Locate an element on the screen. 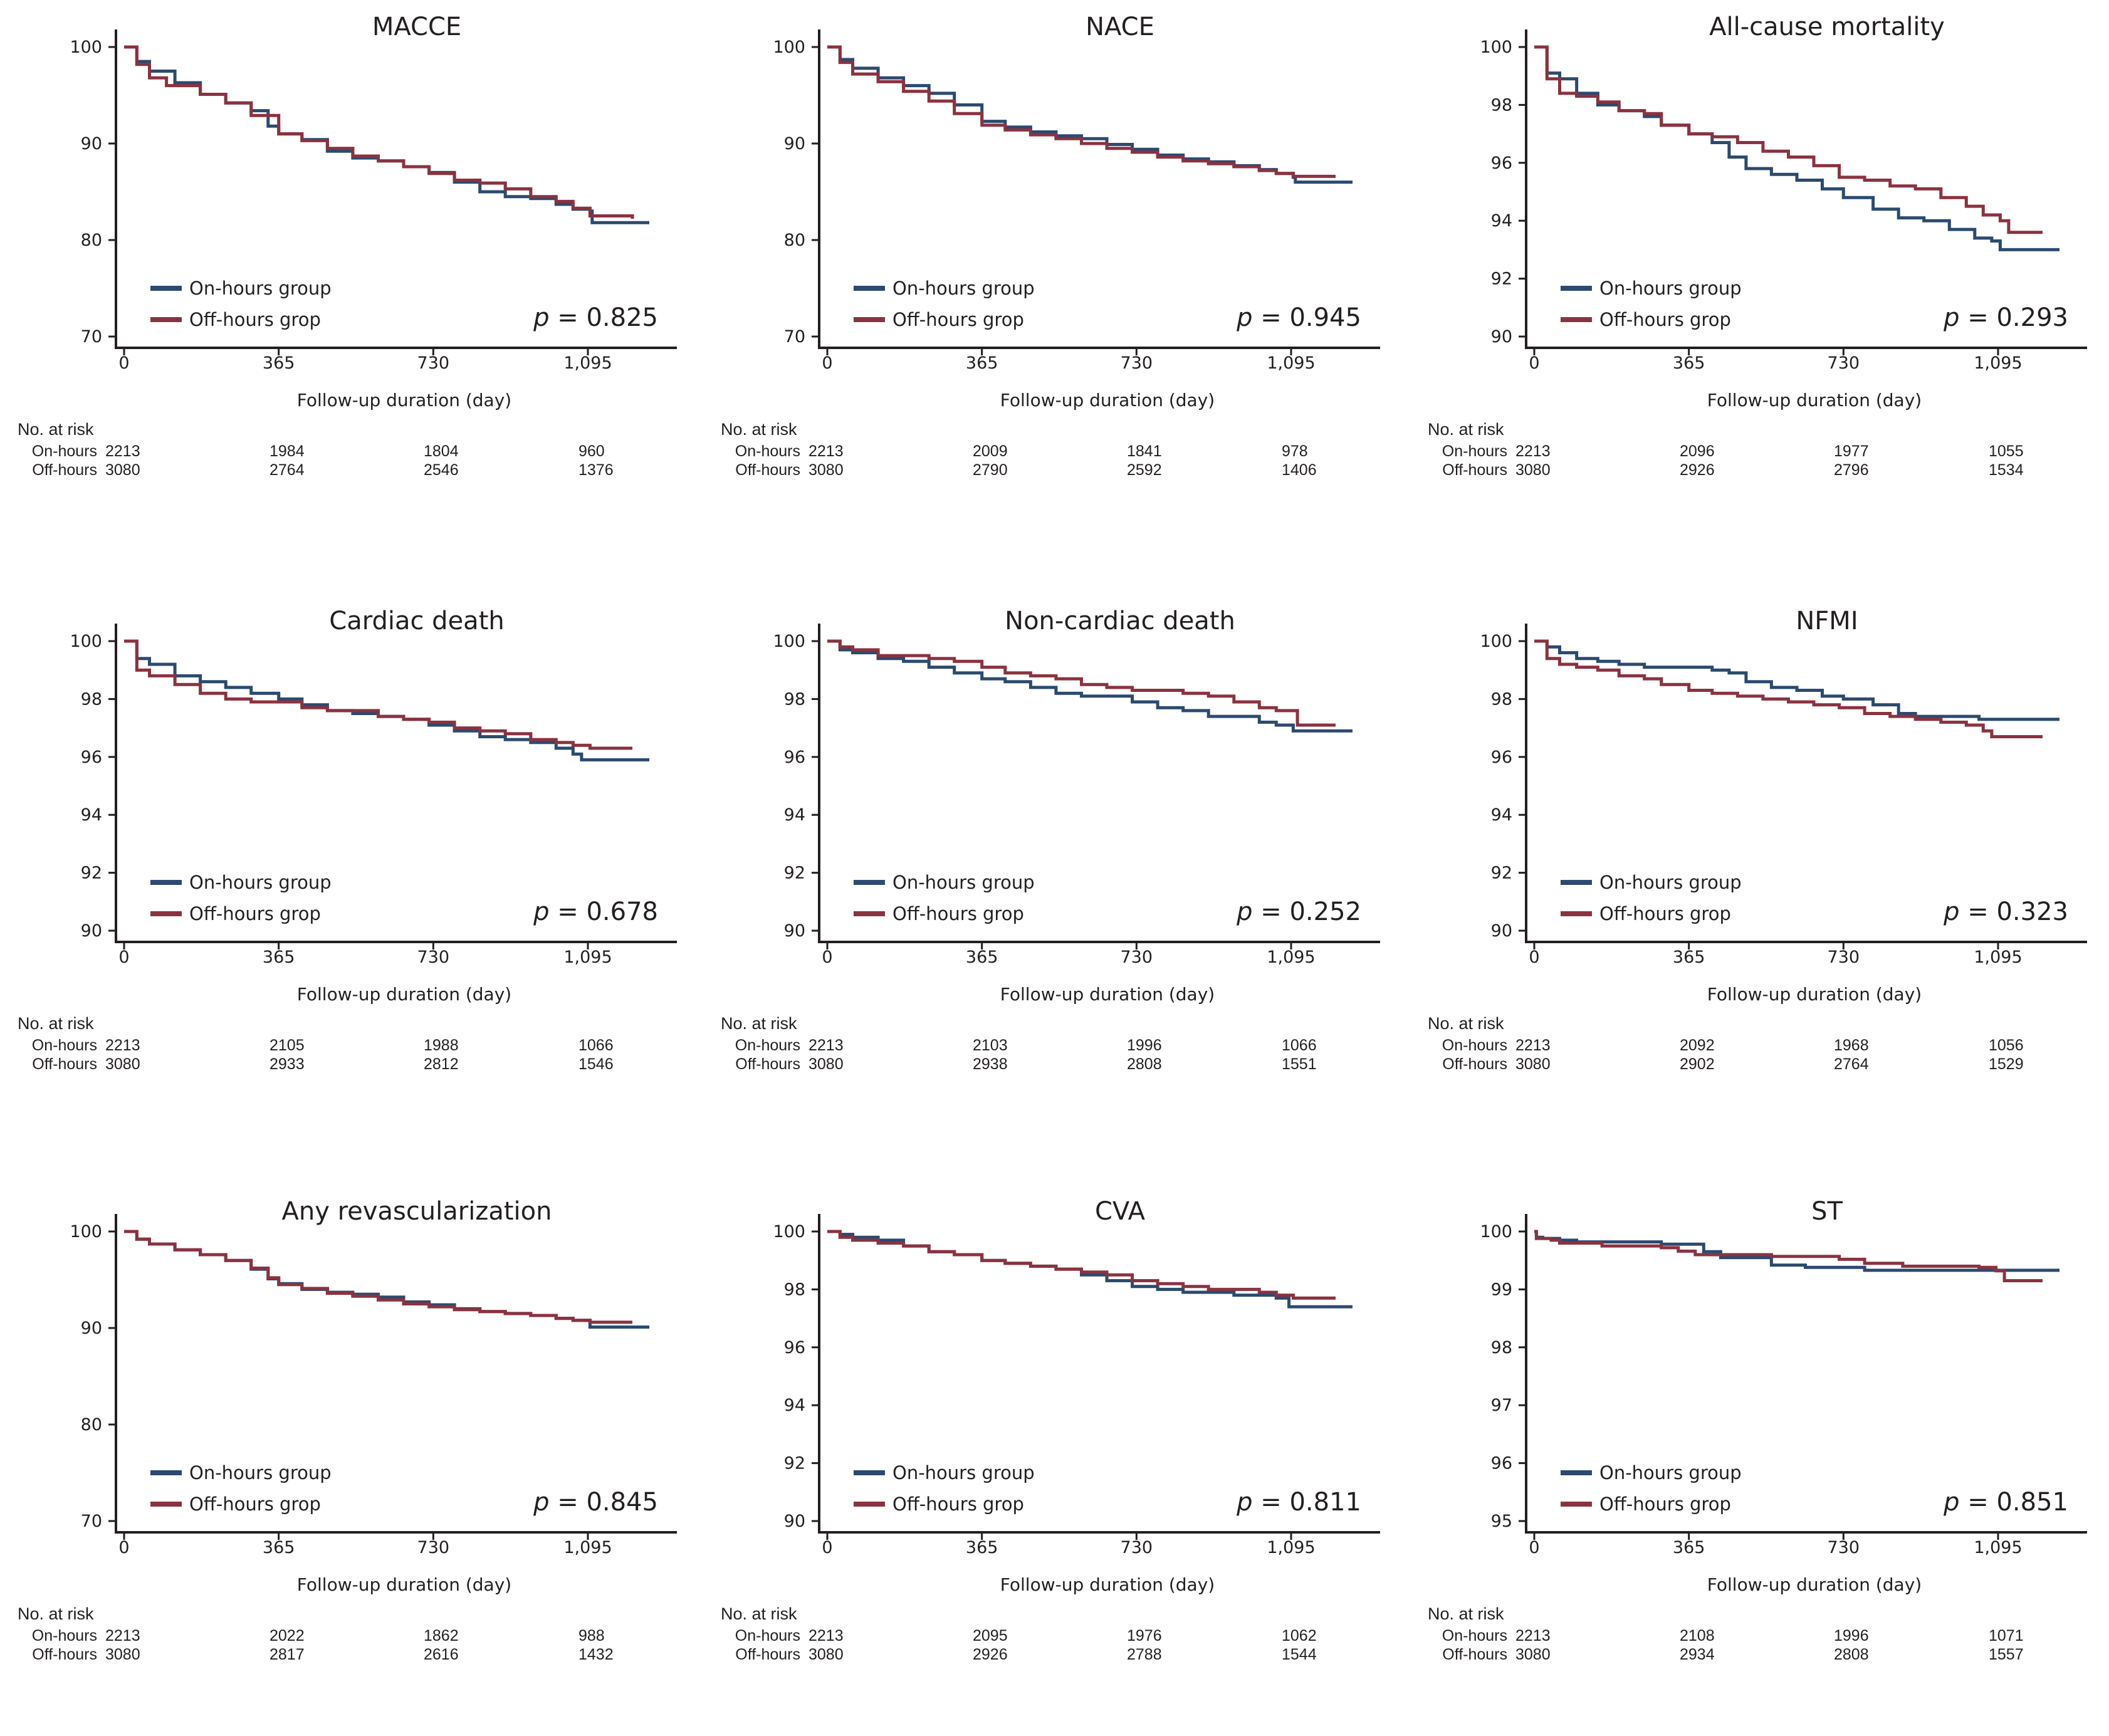 The image size is (2109, 1736). chart-title: NFMI is located at coordinates (1827, 621).